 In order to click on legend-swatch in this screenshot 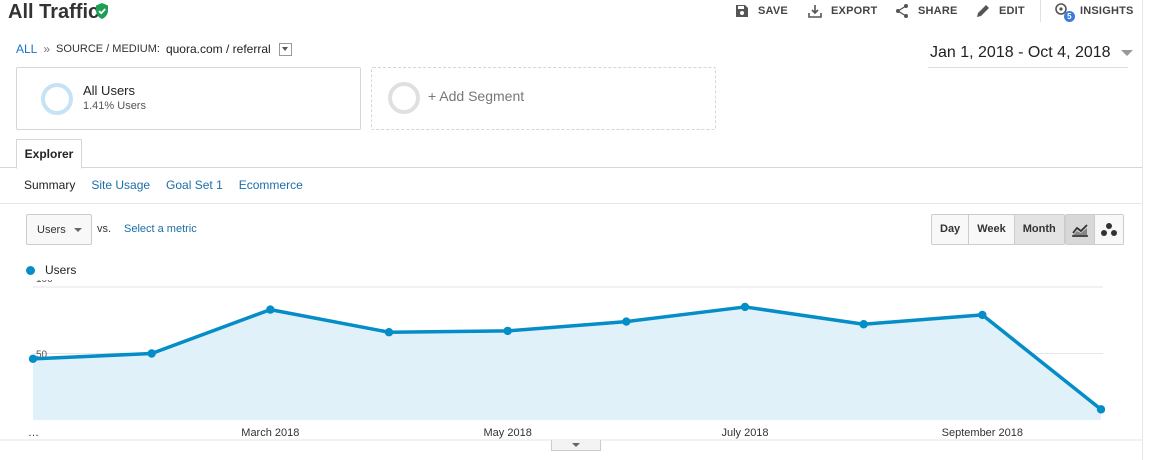, I will do `click(30, 270)`.